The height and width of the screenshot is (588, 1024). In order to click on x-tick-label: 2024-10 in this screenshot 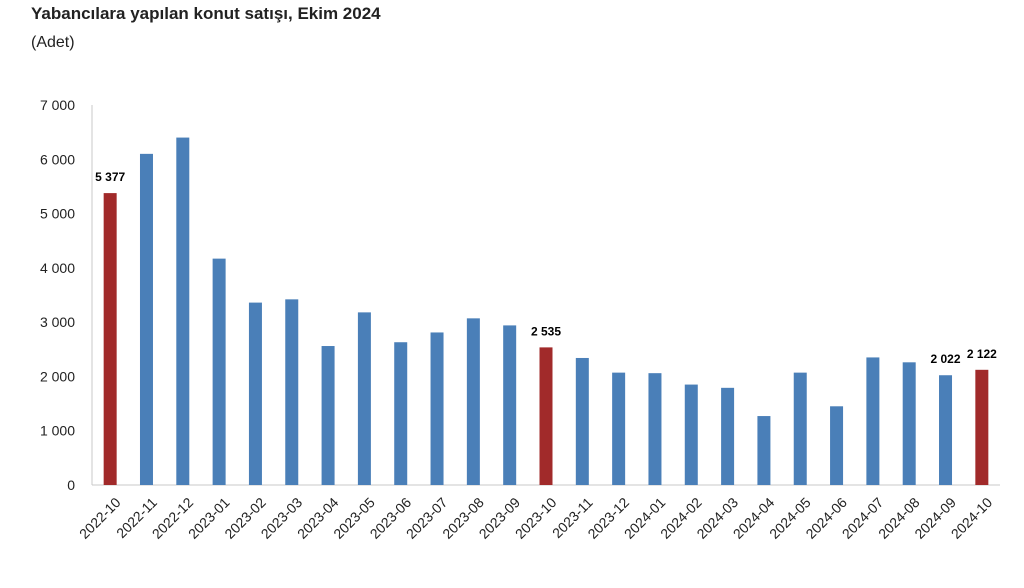, I will do `click(972, 518)`.